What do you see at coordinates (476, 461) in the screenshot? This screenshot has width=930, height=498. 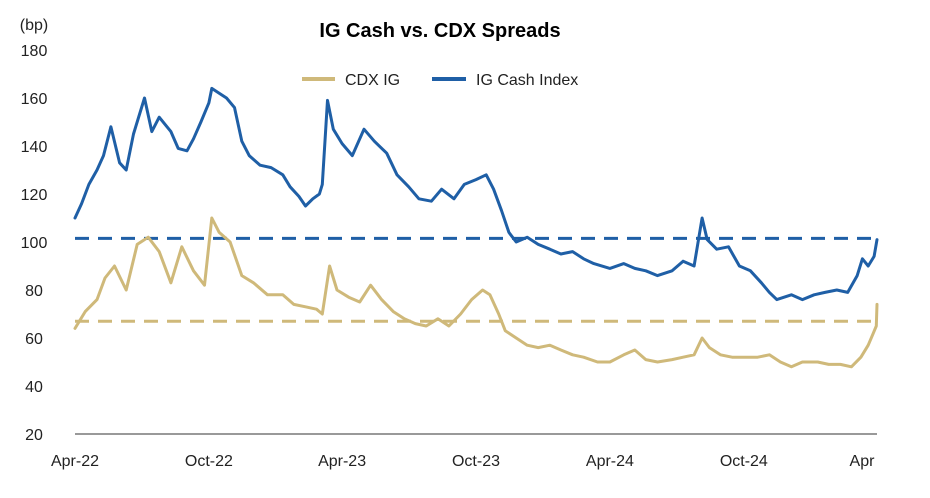 I see `x-tick-label: Oct-23` at bounding box center [476, 461].